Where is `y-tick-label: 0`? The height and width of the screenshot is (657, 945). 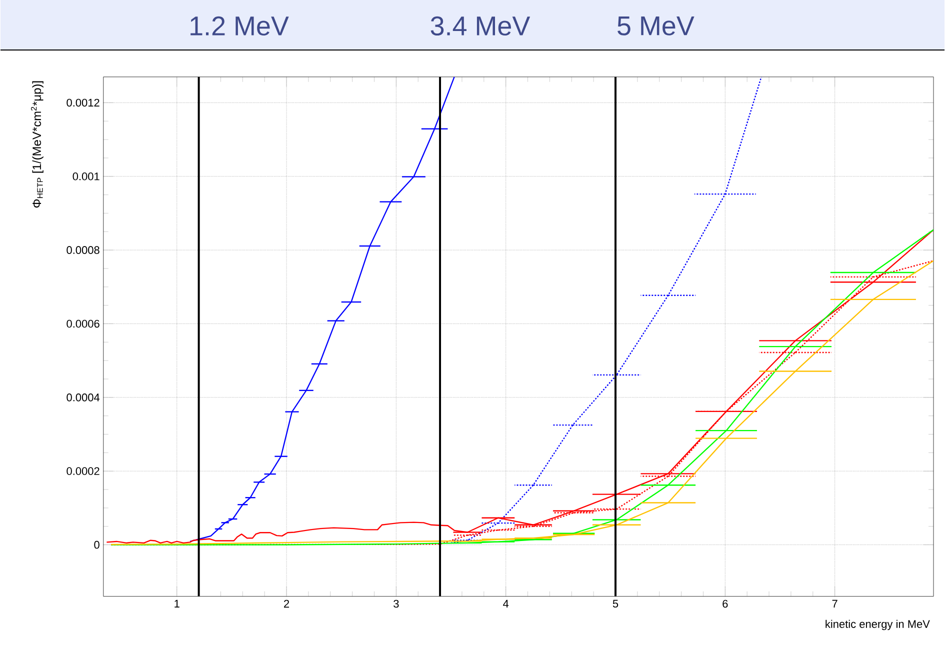
y-tick-label: 0 is located at coordinates (97, 544).